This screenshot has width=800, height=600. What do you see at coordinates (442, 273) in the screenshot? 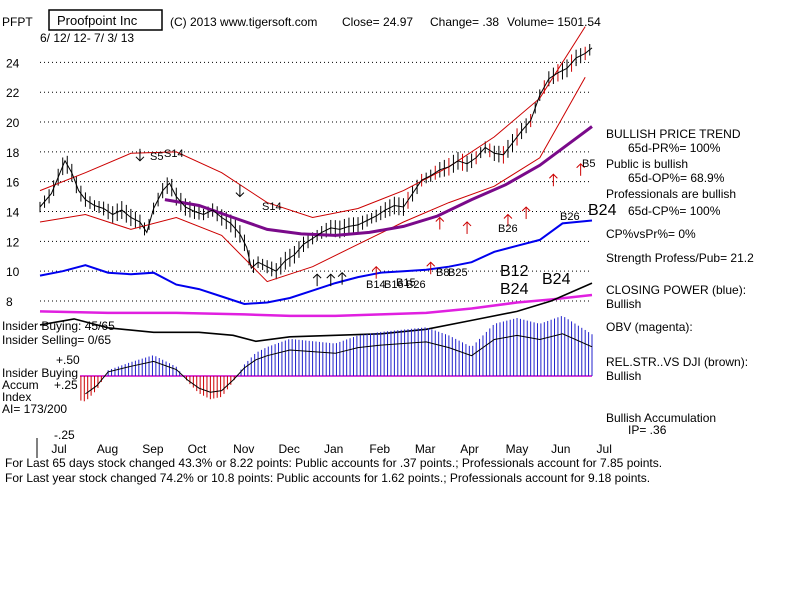
I see `signal-b8: B8` at bounding box center [442, 273].